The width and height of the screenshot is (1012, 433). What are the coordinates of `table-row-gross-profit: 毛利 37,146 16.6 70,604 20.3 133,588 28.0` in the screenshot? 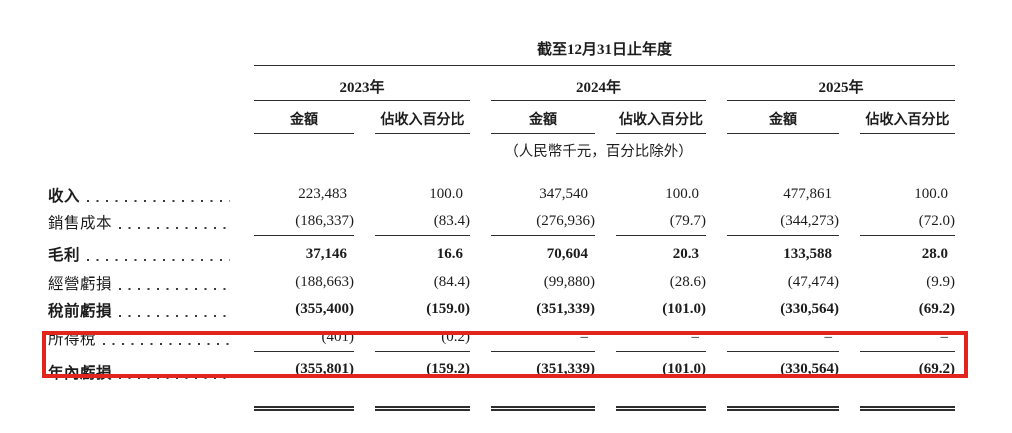 It's located at (501, 252).